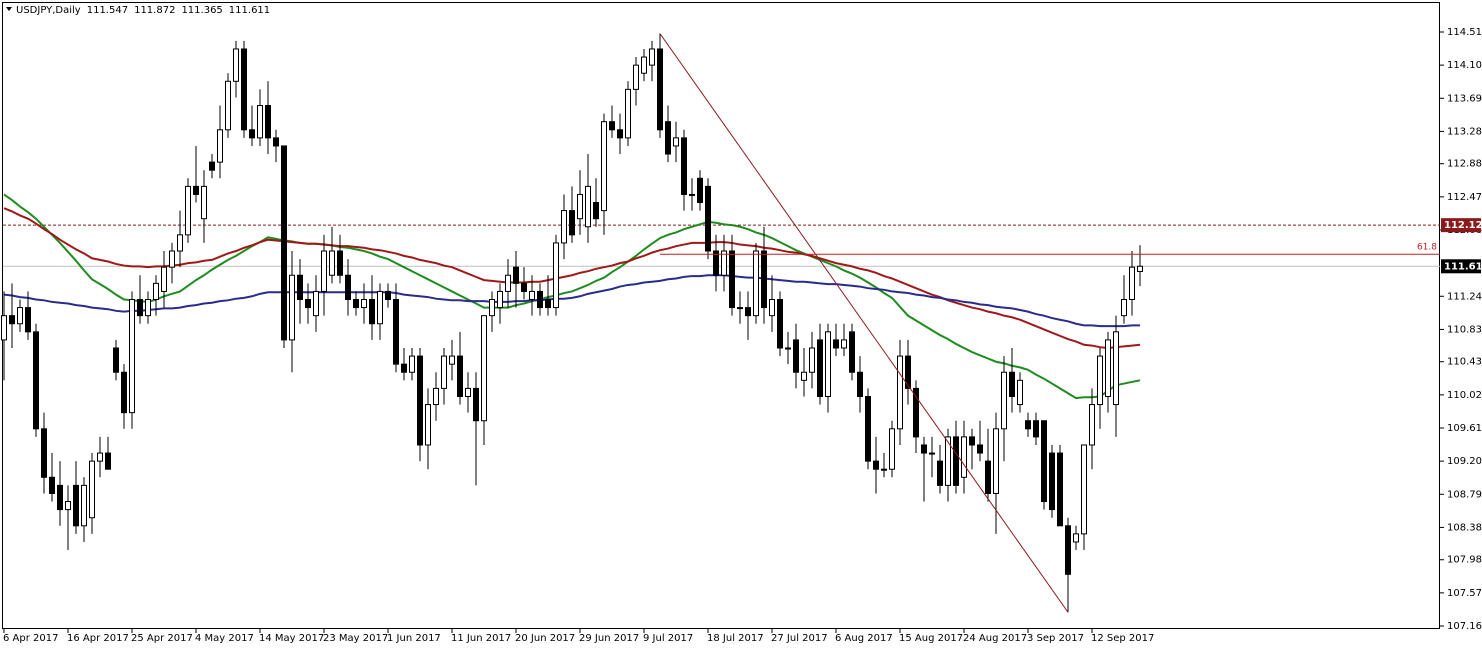 Image resolution: width=1482 pixels, height=649 pixels. I want to click on price-box, so click(1461, 266).